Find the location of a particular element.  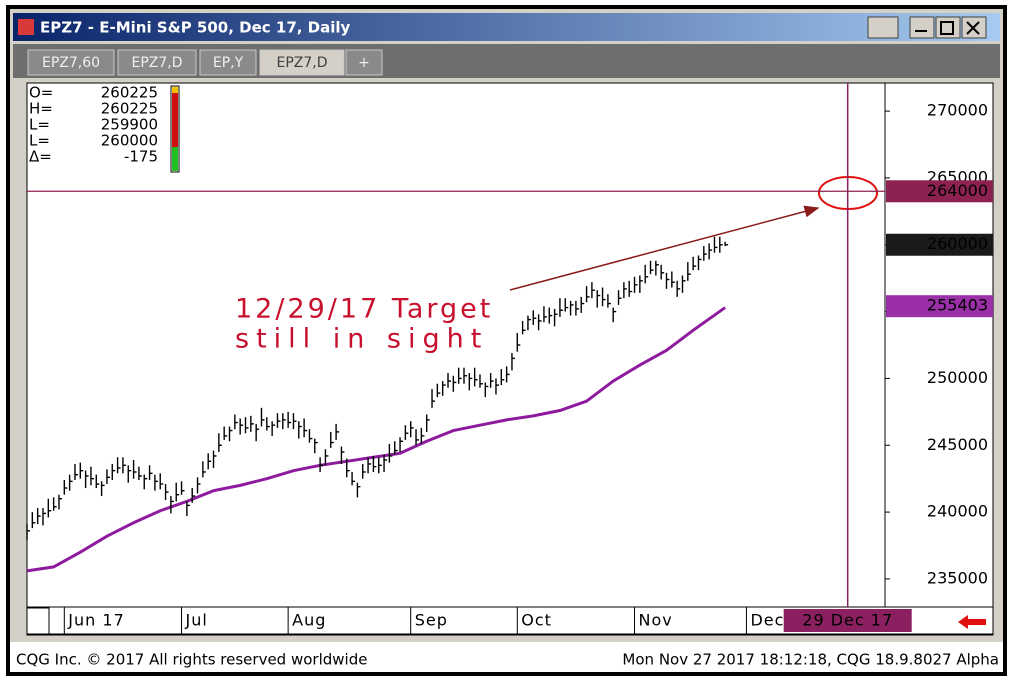

link-button is located at coordinates (883, 27).